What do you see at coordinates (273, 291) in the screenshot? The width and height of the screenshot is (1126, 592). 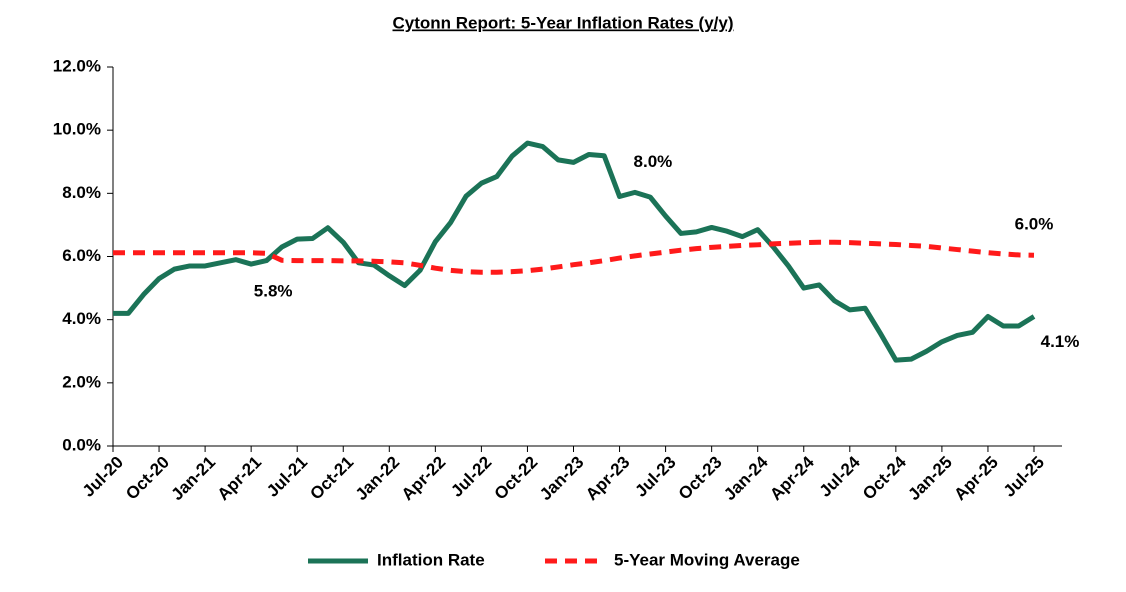 I see `data-label: 5.8%` at bounding box center [273, 291].